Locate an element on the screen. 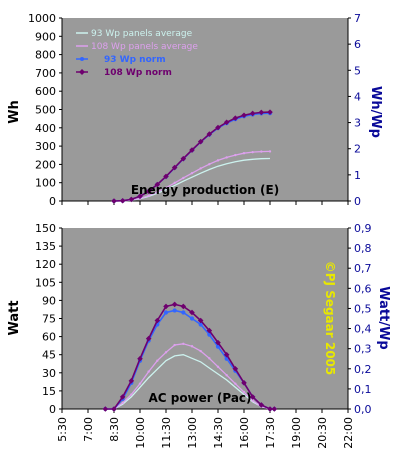 The height and width of the screenshot is (461, 401). y-tick-label: 45 is located at coordinates (49, 355).